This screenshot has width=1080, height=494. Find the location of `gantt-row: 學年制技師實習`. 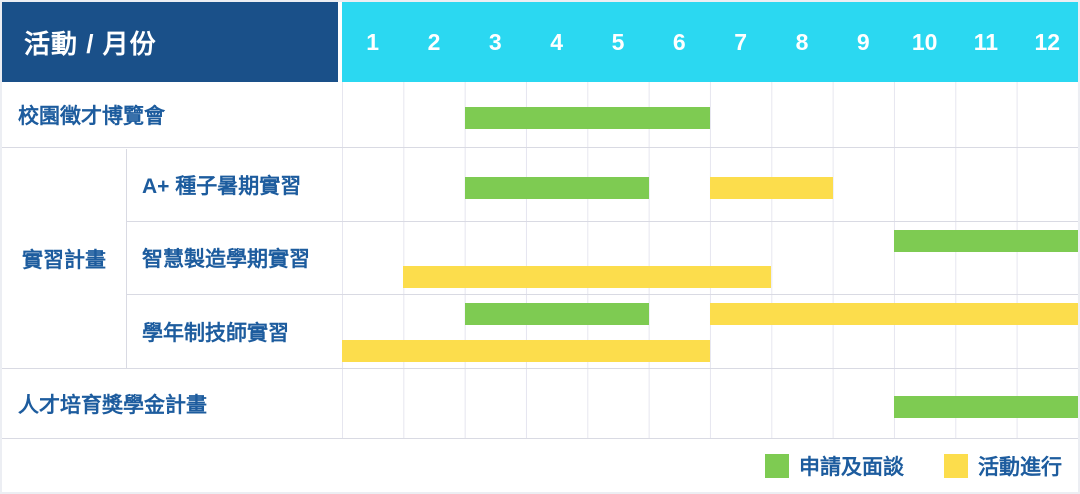

gantt-row: 學年制技師實習 is located at coordinates (540, 332).